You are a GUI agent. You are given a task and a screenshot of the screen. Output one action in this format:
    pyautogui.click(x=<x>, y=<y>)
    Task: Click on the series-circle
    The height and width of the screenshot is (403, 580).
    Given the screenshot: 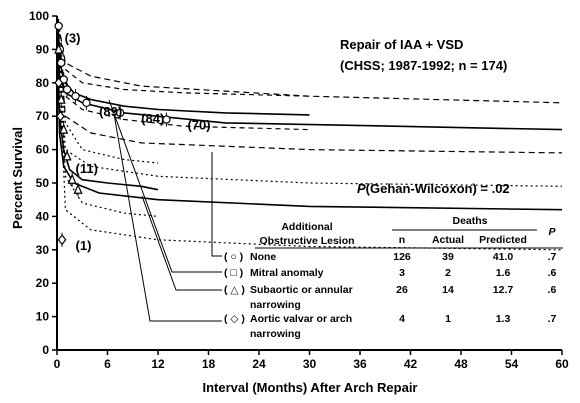 What is the action you would take?
    pyautogui.click(x=183, y=73)
    